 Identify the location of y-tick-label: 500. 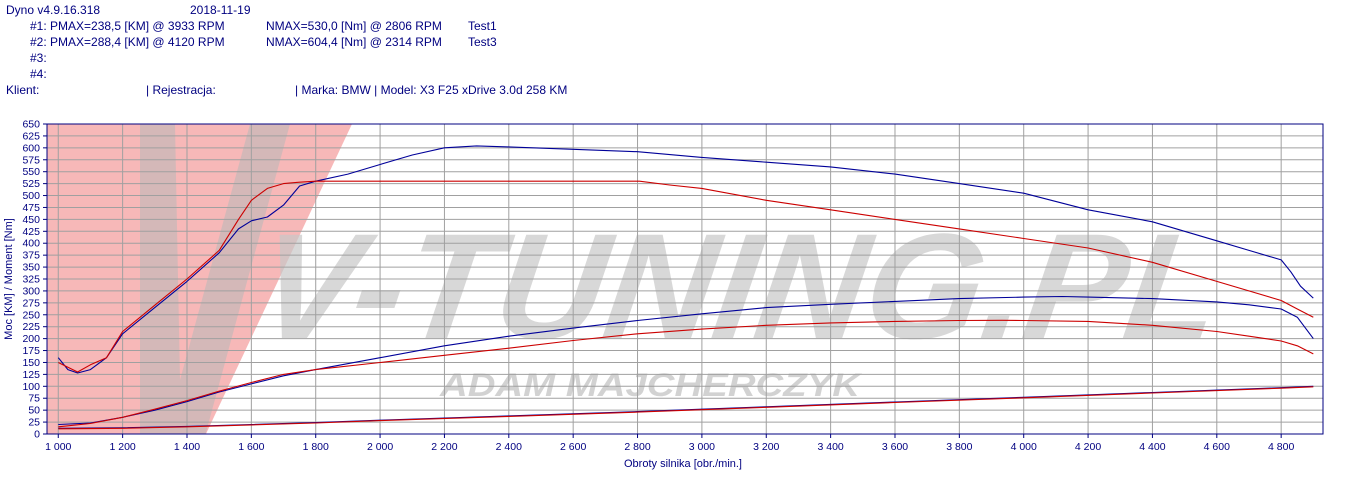
(31, 196).